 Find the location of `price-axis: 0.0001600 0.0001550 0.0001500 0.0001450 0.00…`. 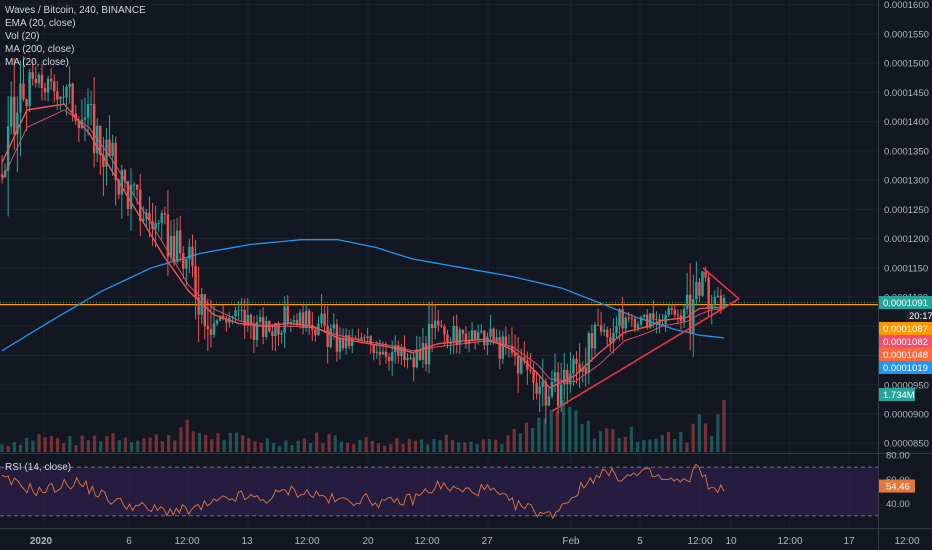

price-axis: 0.0001600 0.0001550 0.0001500 0.0001450 0.00… is located at coordinates (905, 226).